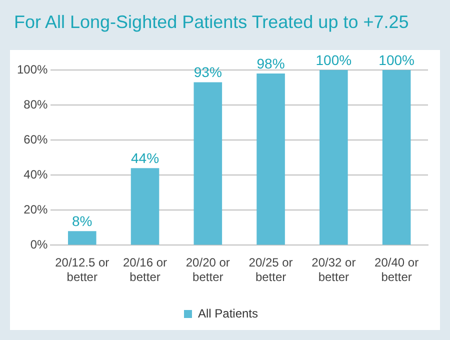 The image size is (450, 340). I want to click on text: 98%, so click(270, 63).